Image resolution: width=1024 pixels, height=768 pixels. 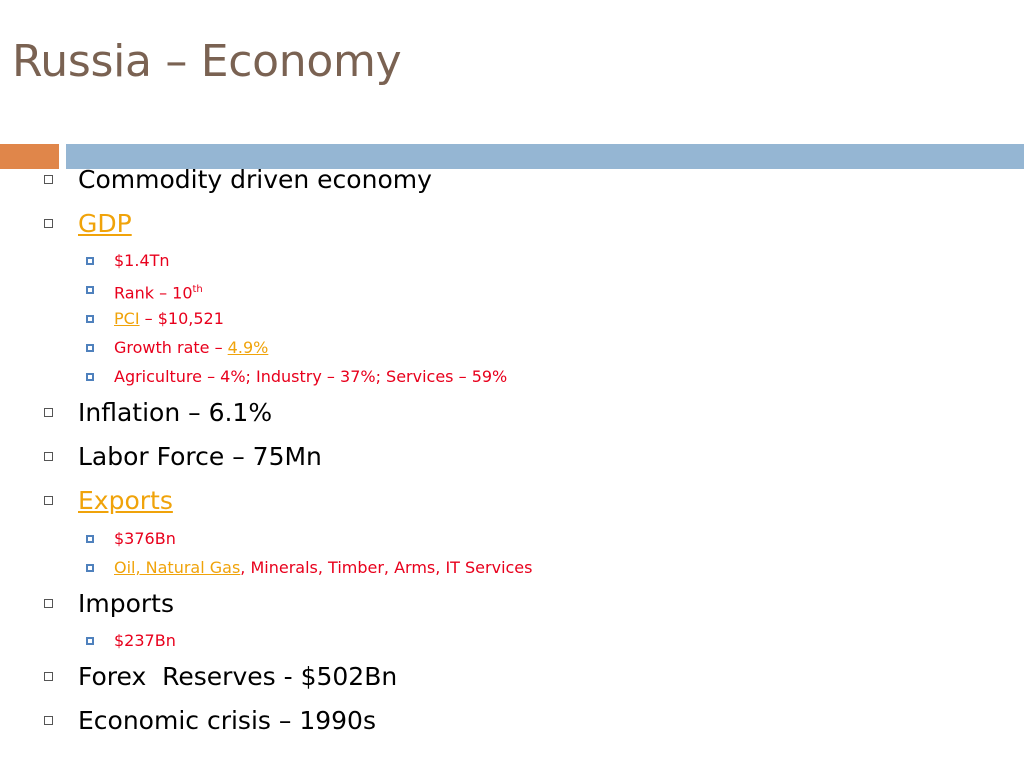 What do you see at coordinates (153, 293) in the screenshot?
I see `rank-text: Rank – 10` at bounding box center [153, 293].